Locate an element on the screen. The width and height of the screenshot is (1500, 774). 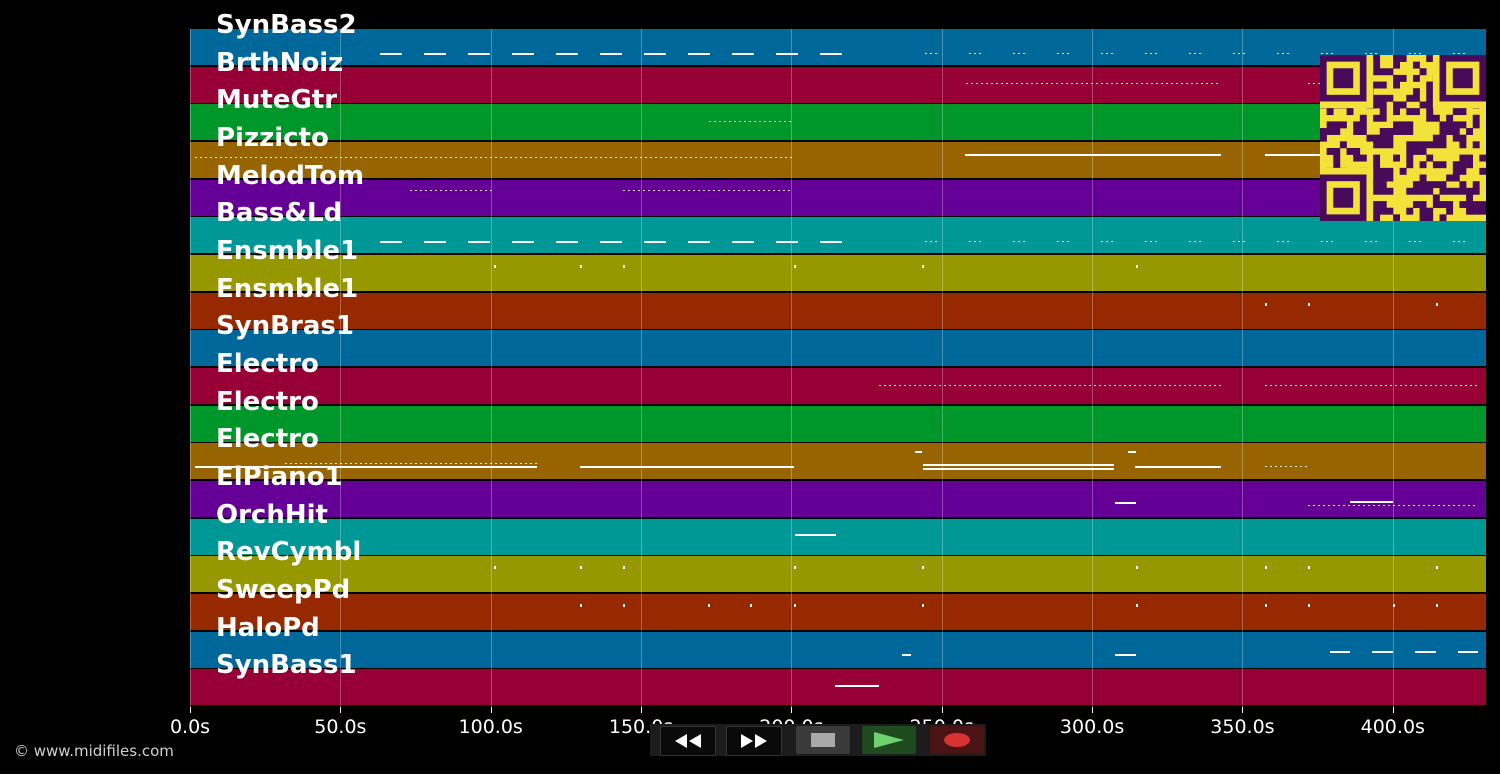
track-label: Pizzicto is located at coordinates (272, 138).